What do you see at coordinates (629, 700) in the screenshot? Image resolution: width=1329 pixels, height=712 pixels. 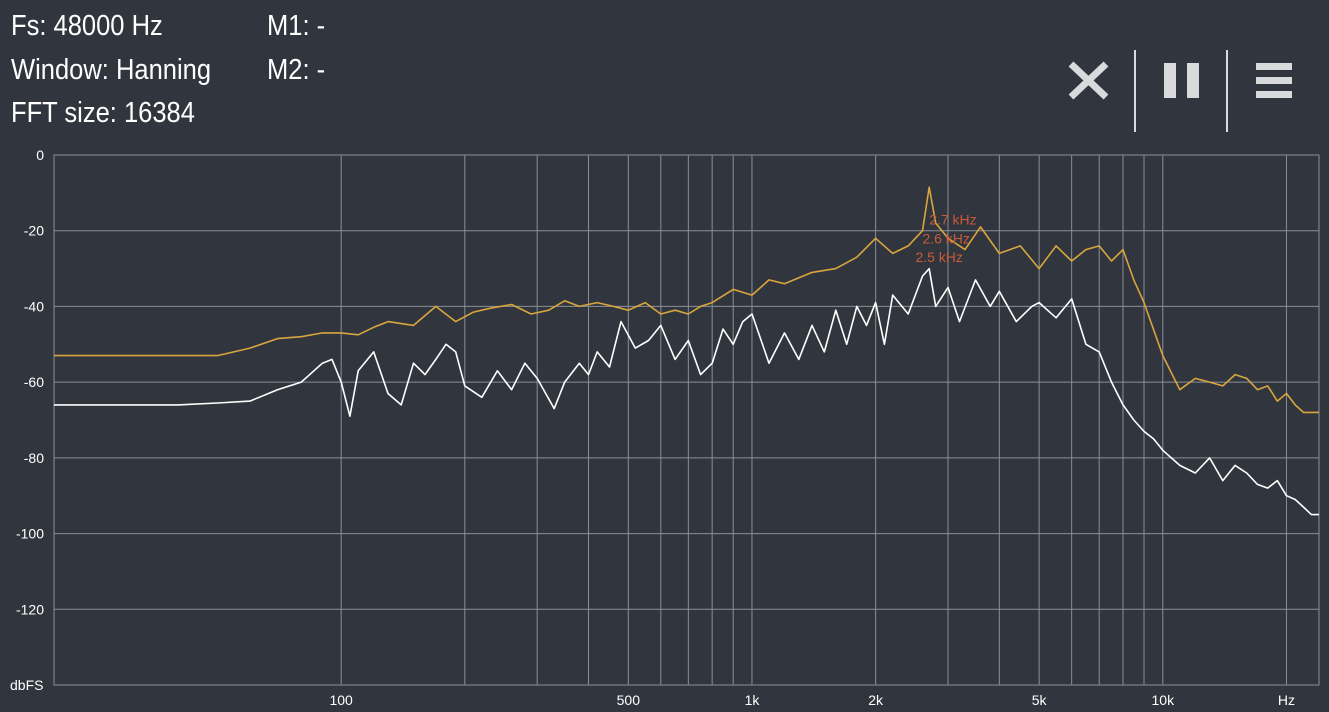 I see `x-tick-label: 500` at bounding box center [629, 700].